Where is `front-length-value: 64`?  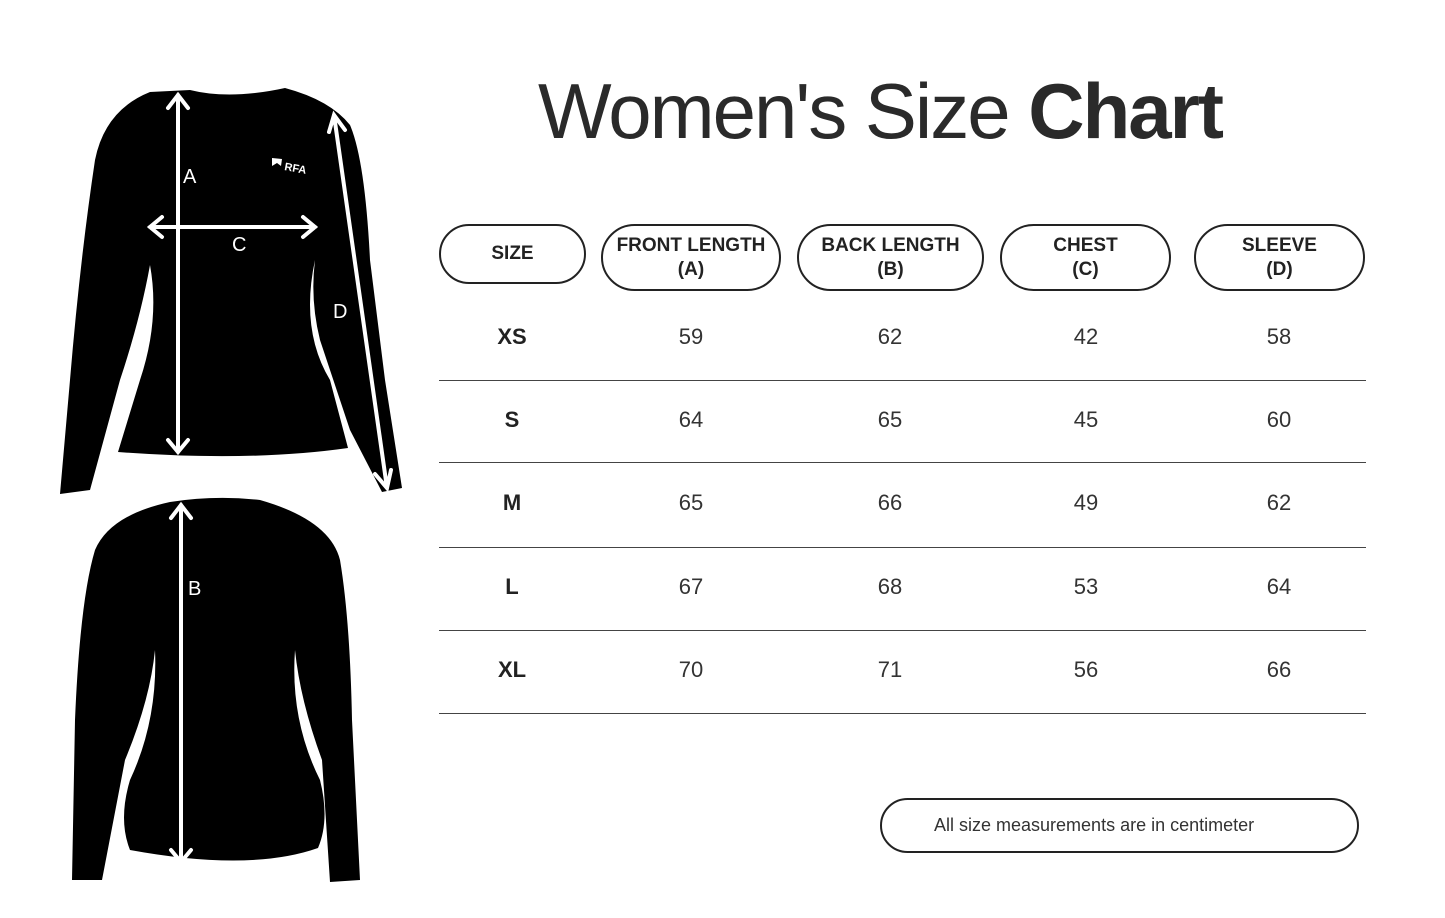 front-length-value: 64 is located at coordinates (691, 419).